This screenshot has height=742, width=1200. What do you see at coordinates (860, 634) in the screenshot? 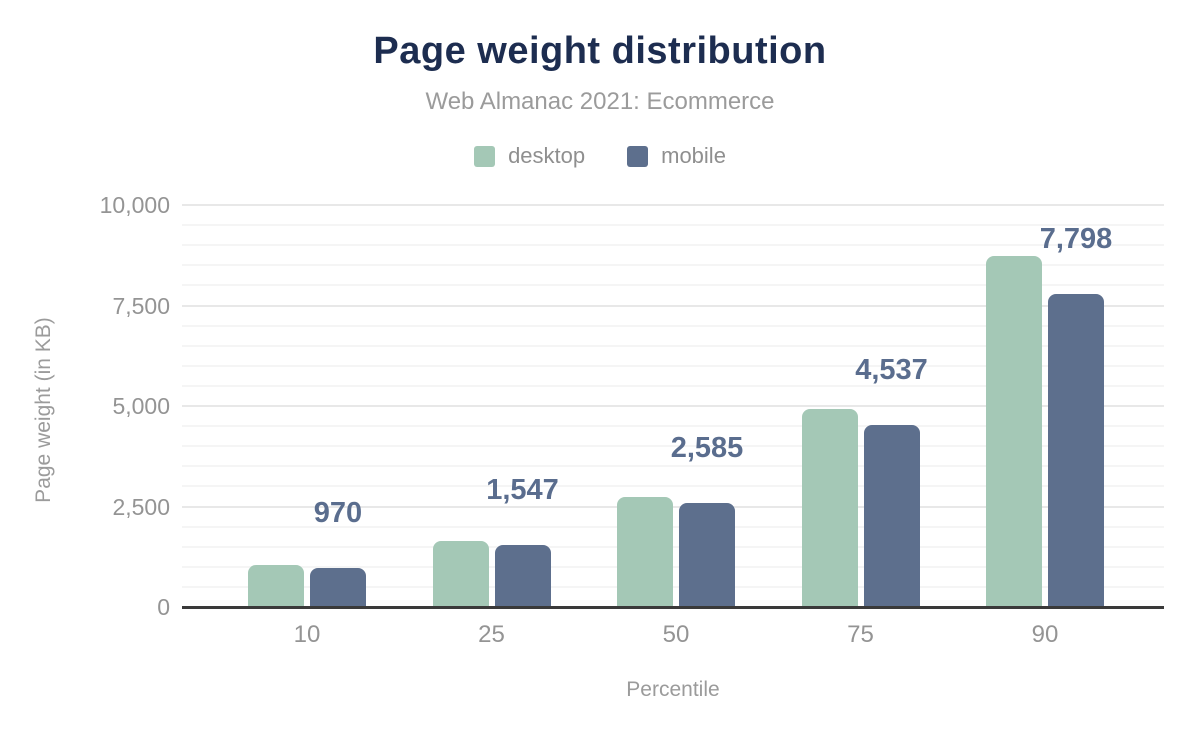
I see `x-tick-label-75: 75` at bounding box center [860, 634].